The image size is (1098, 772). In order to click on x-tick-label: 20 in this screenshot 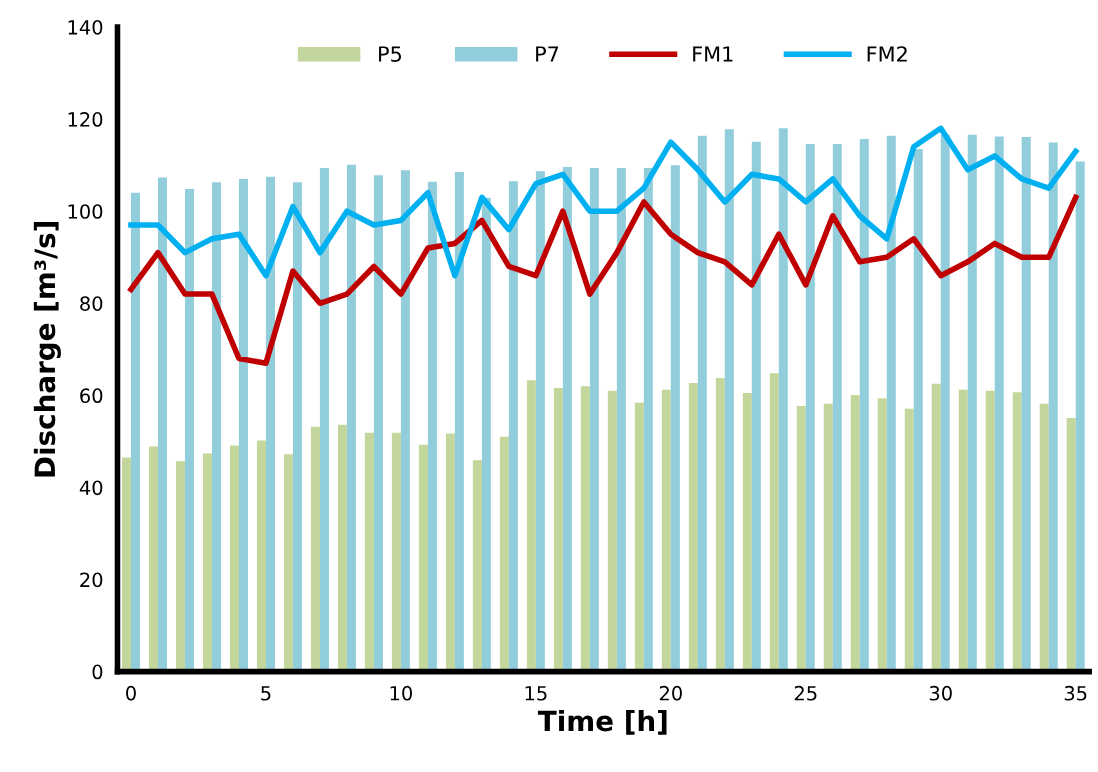, I will do `click(670, 693)`.